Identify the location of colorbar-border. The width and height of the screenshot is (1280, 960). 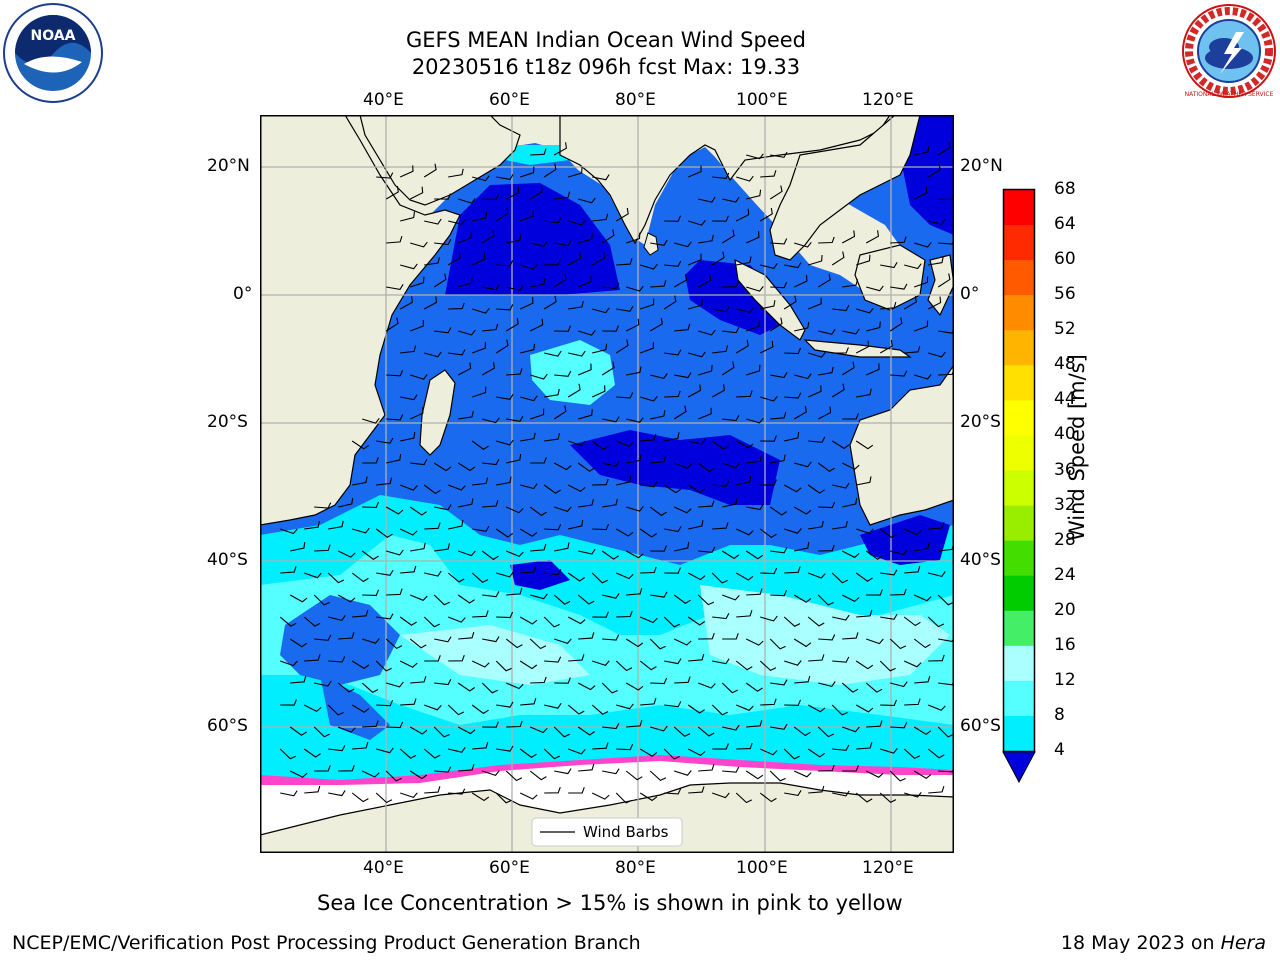
(1019, 470).